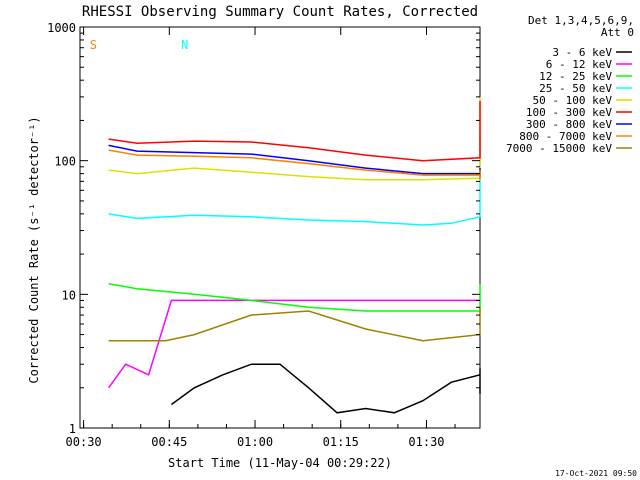 The width and height of the screenshot is (640, 480). What do you see at coordinates (184, 45) in the screenshot?
I see `annotation-label: N` at bounding box center [184, 45].